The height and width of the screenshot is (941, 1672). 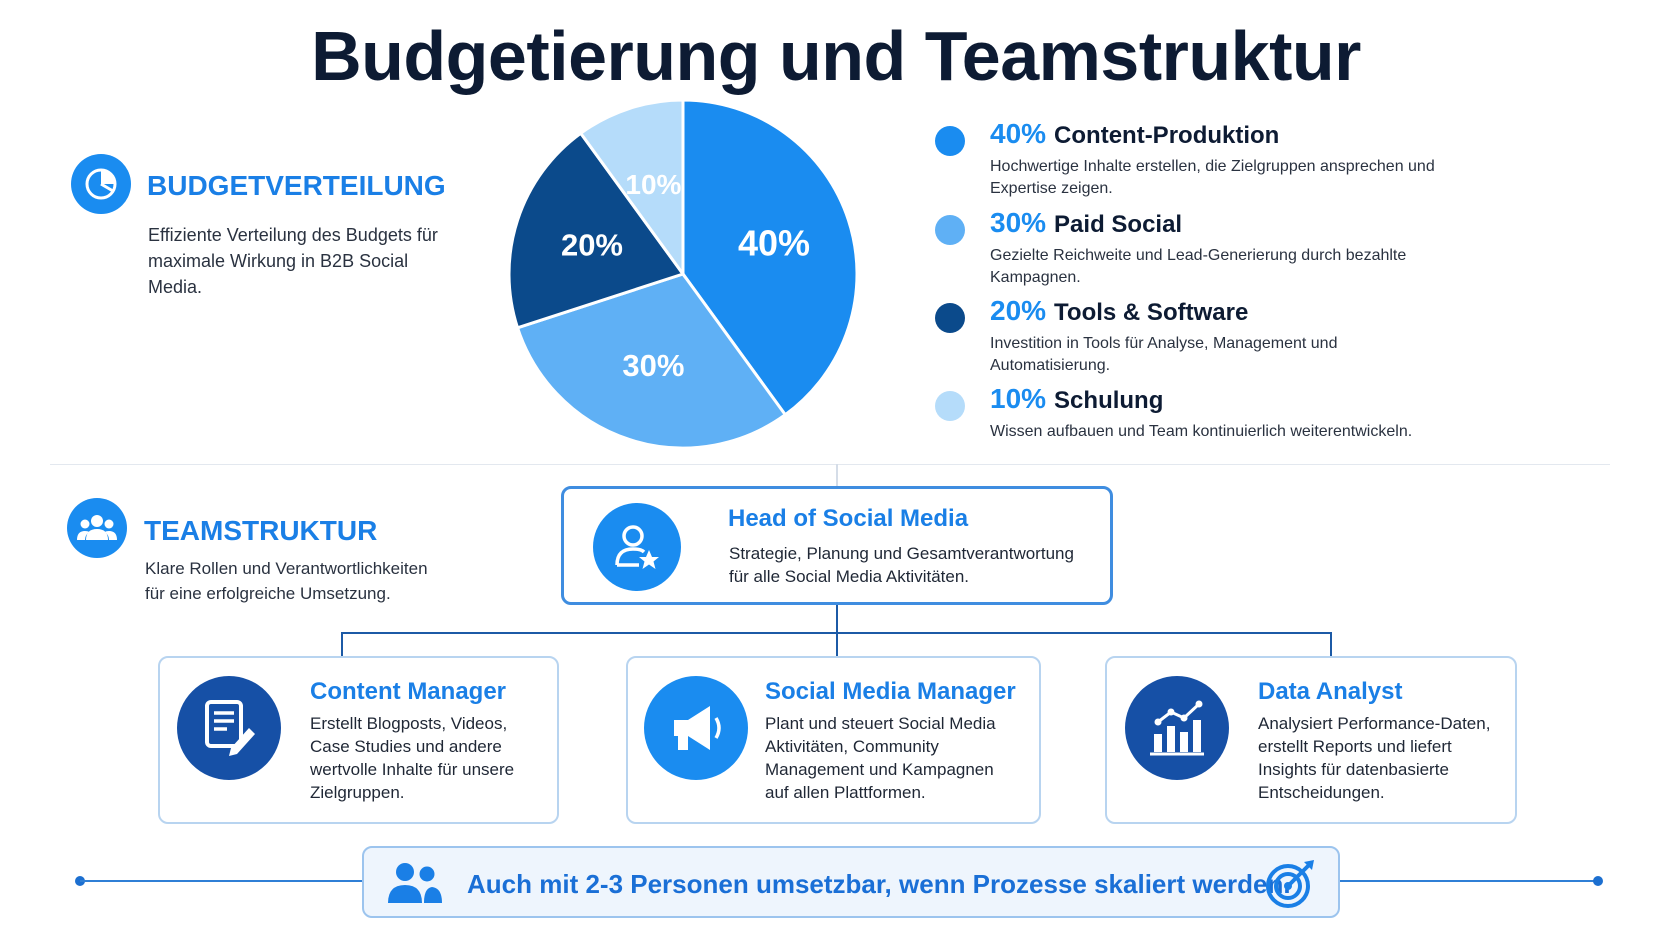 What do you see at coordinates (1118, 224) in the screenshot?
I see `legend-label: Paid Social` at bounding box center [1118, 224].